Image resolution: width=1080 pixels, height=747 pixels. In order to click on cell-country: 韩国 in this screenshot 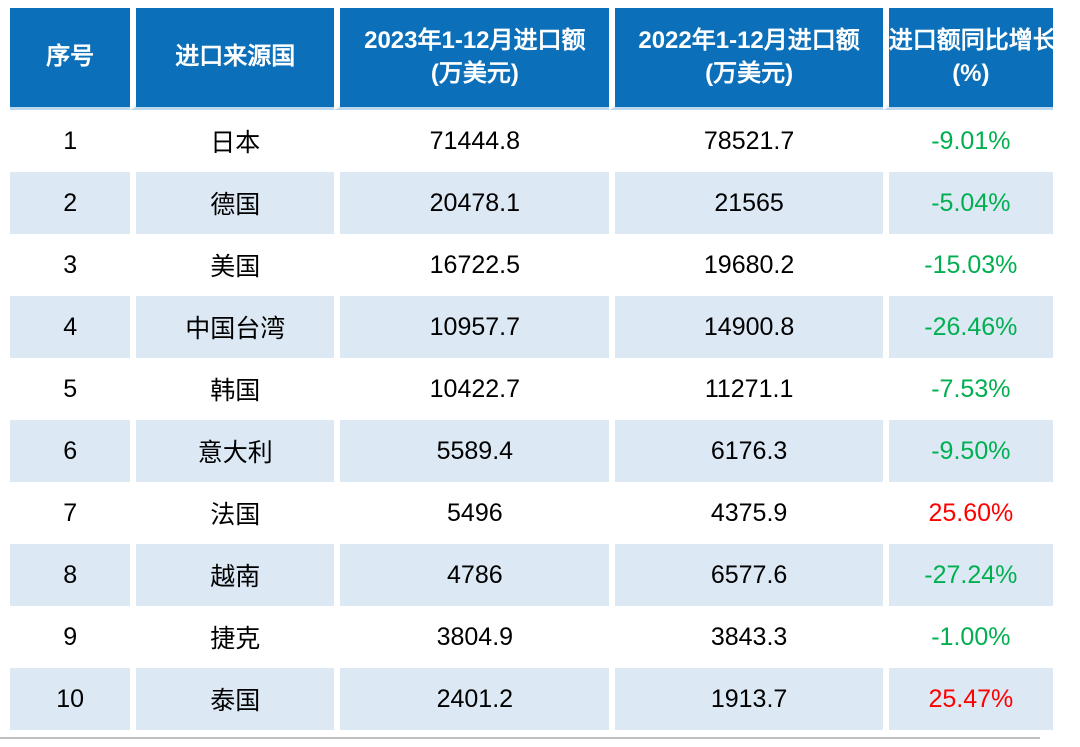, I will do `click(232, 389)`.